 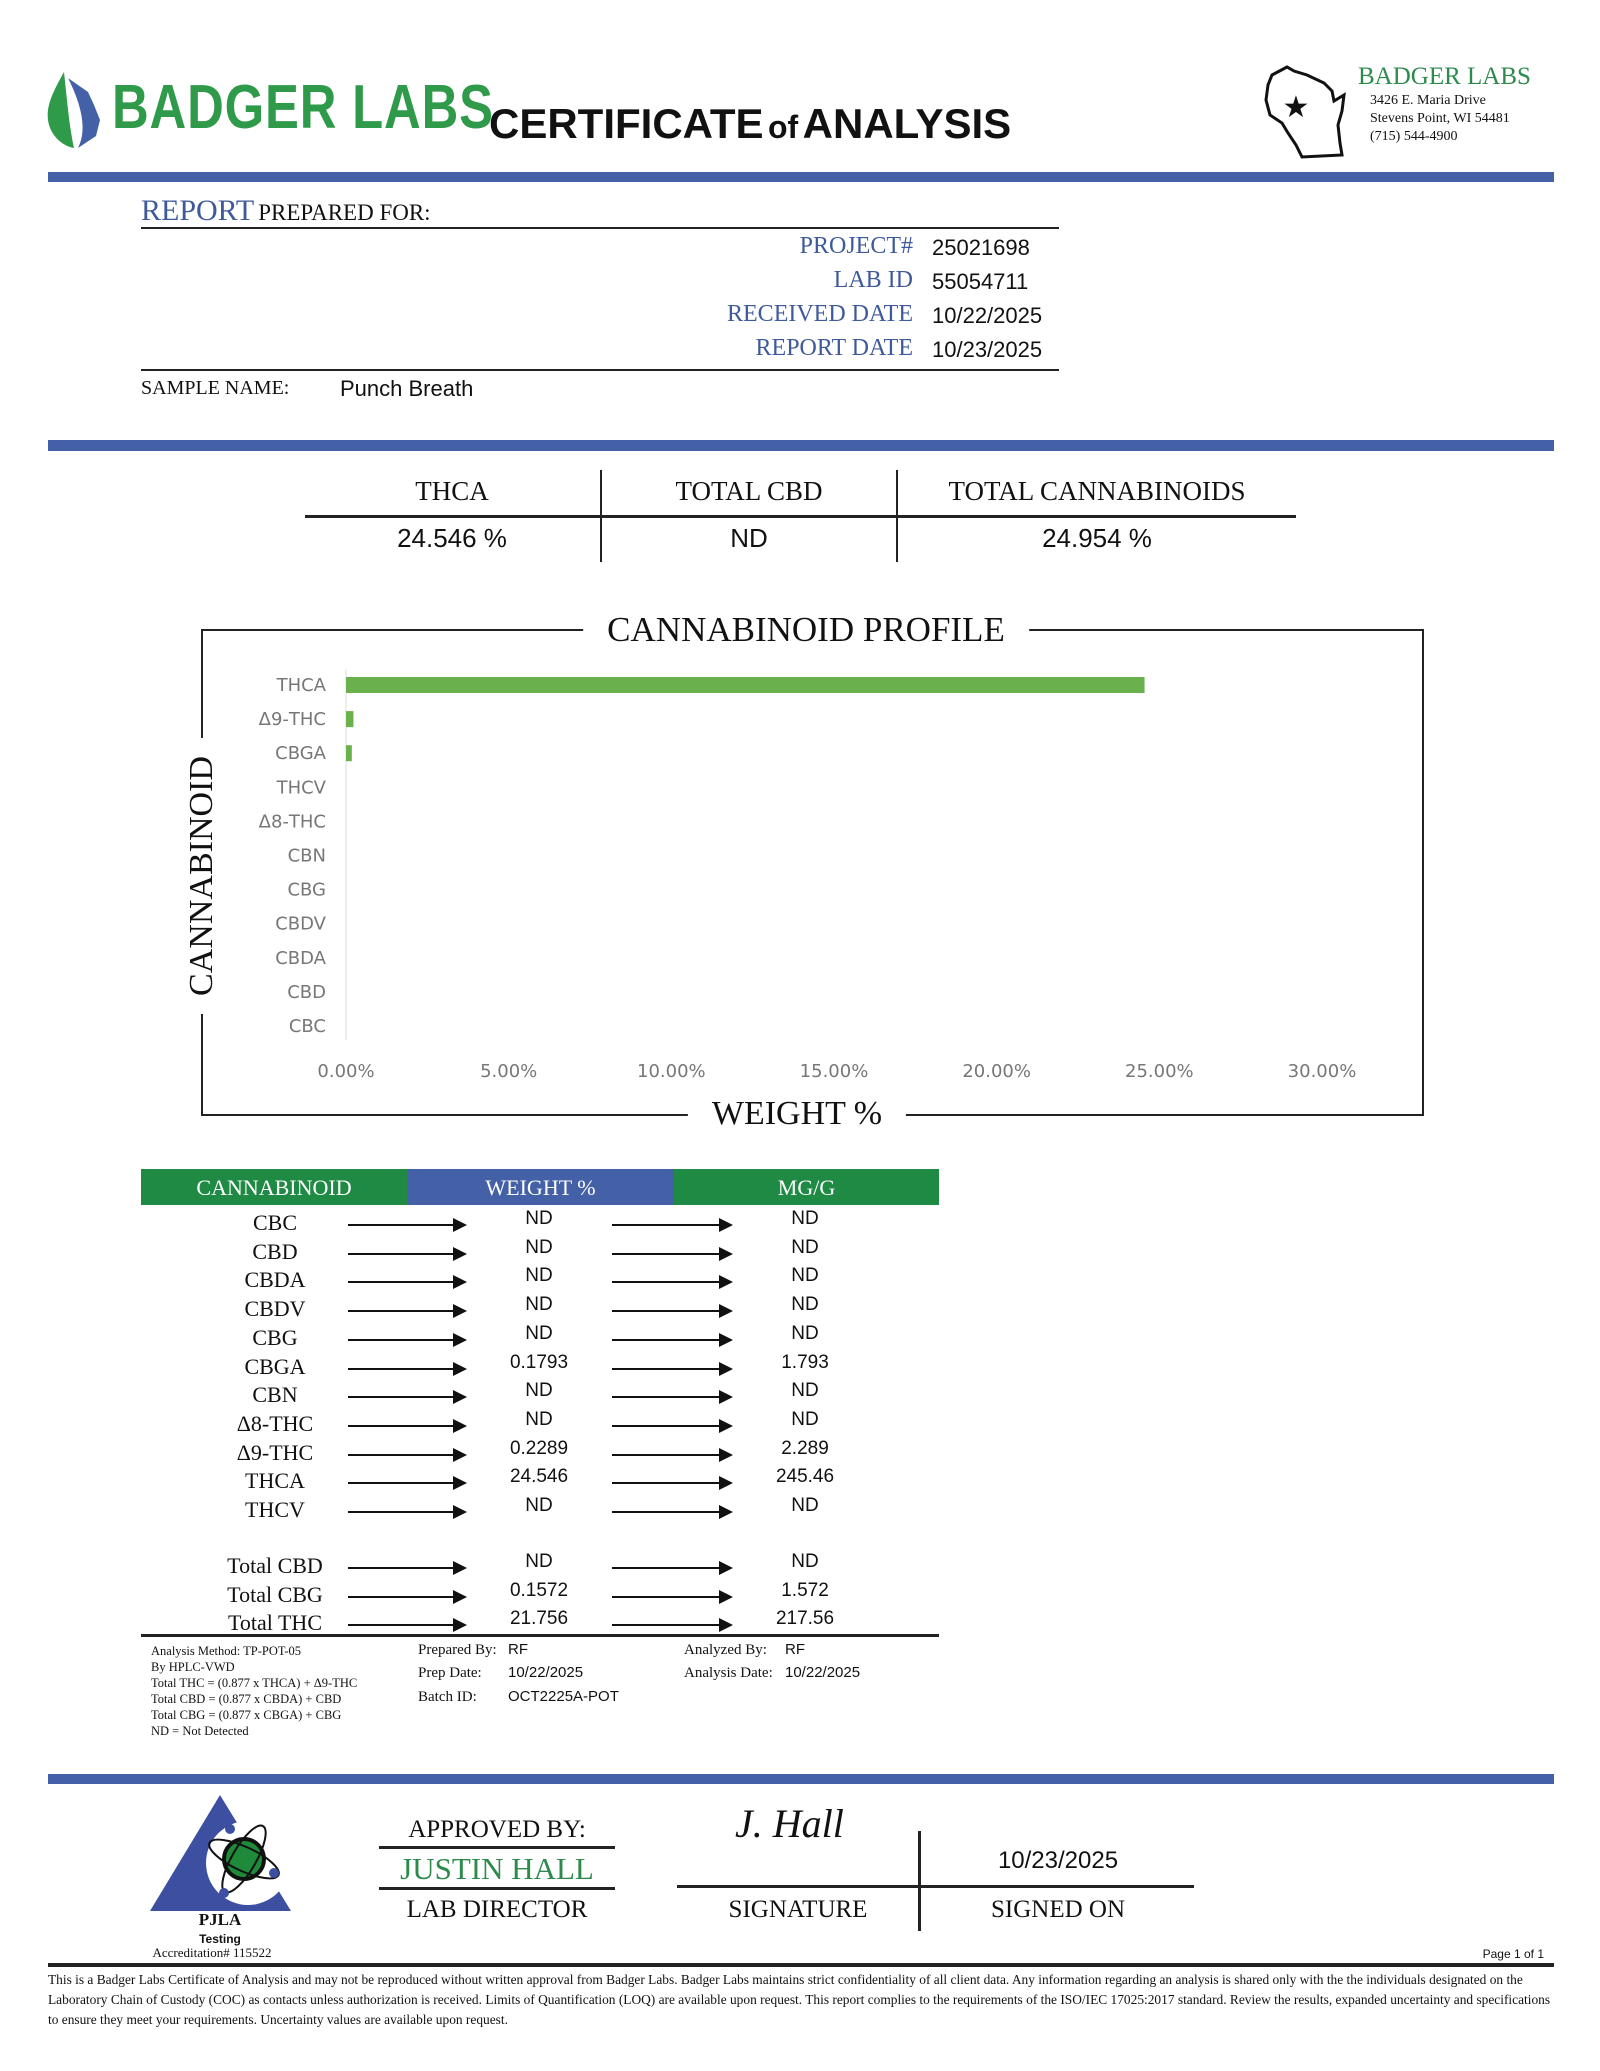 What do you see at coordinates (539, 1362) in the screenshot?
I see `row-weight-value: 0.1793` at bounding box center [539, 1362].